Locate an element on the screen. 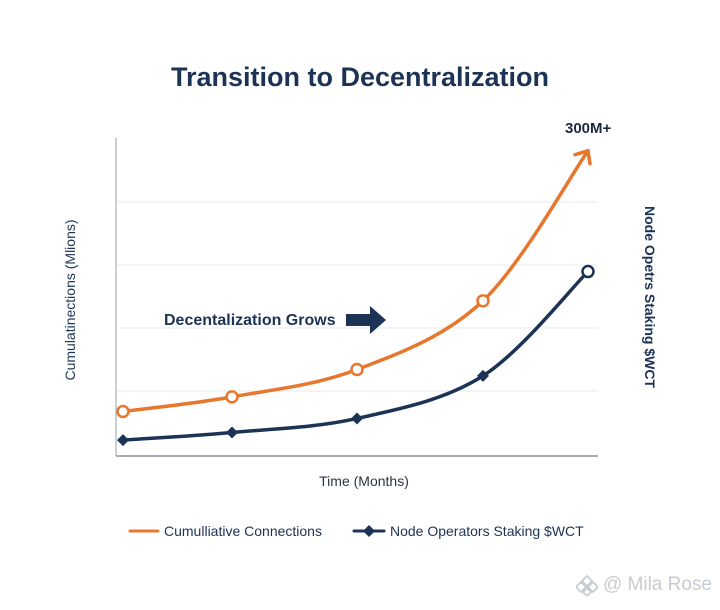  watermark-text: @ Mila Rose is located at coordinates (657, 584).